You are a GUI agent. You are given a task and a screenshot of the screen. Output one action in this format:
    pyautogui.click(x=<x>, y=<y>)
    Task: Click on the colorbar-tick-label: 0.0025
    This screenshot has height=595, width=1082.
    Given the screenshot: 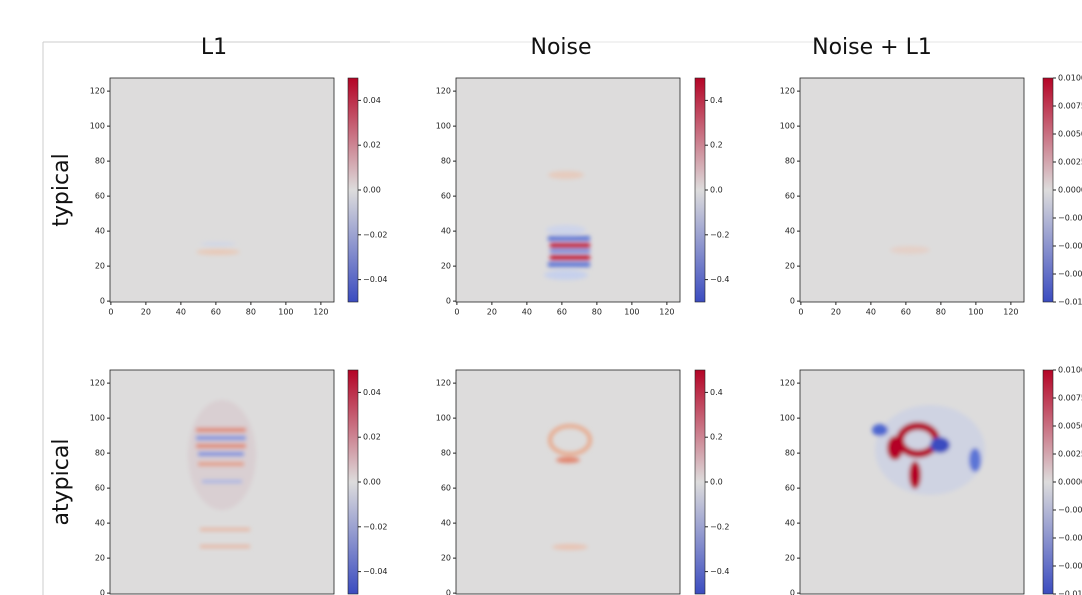 What is the action you would take?
    pyautogui.click(x=1070, y=454)
    